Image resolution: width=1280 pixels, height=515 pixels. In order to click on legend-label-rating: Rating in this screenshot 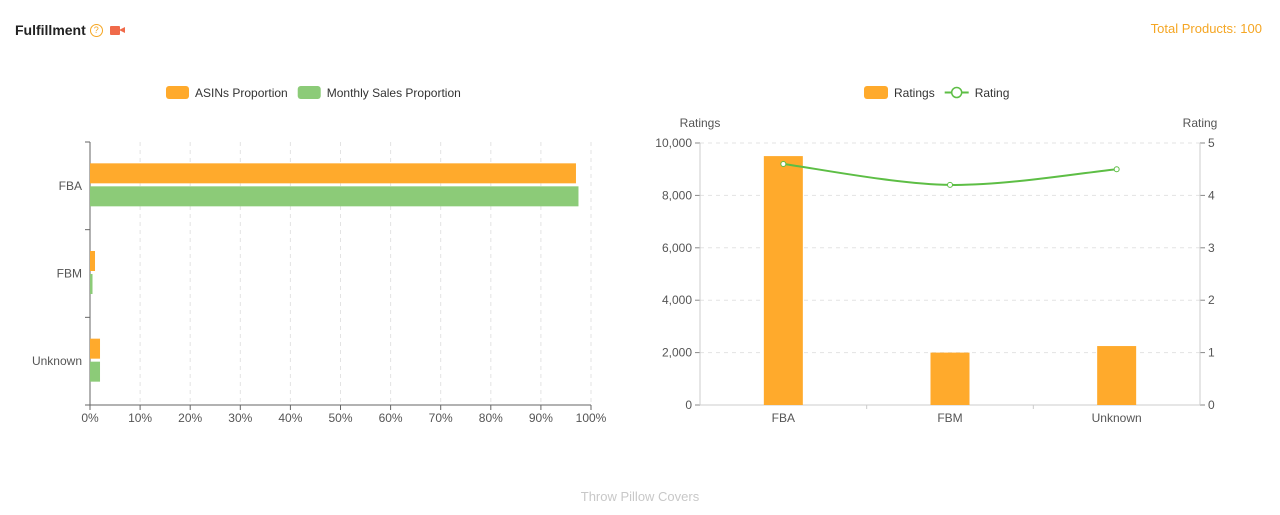, I will do `click(992, 93)`.